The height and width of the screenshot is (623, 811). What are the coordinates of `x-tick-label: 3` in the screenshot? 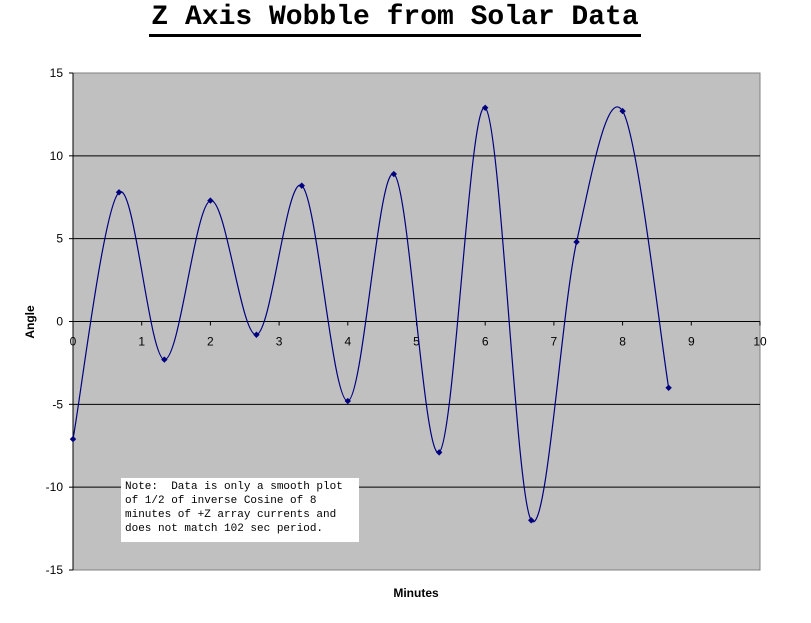 It's located at (279, 342).